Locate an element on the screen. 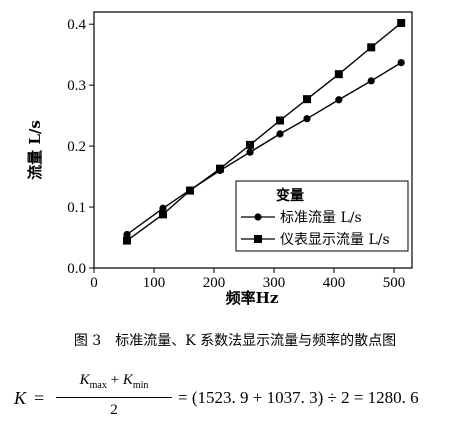  y-tick-label-0: 0.0 is located at coordinates (76, 269).